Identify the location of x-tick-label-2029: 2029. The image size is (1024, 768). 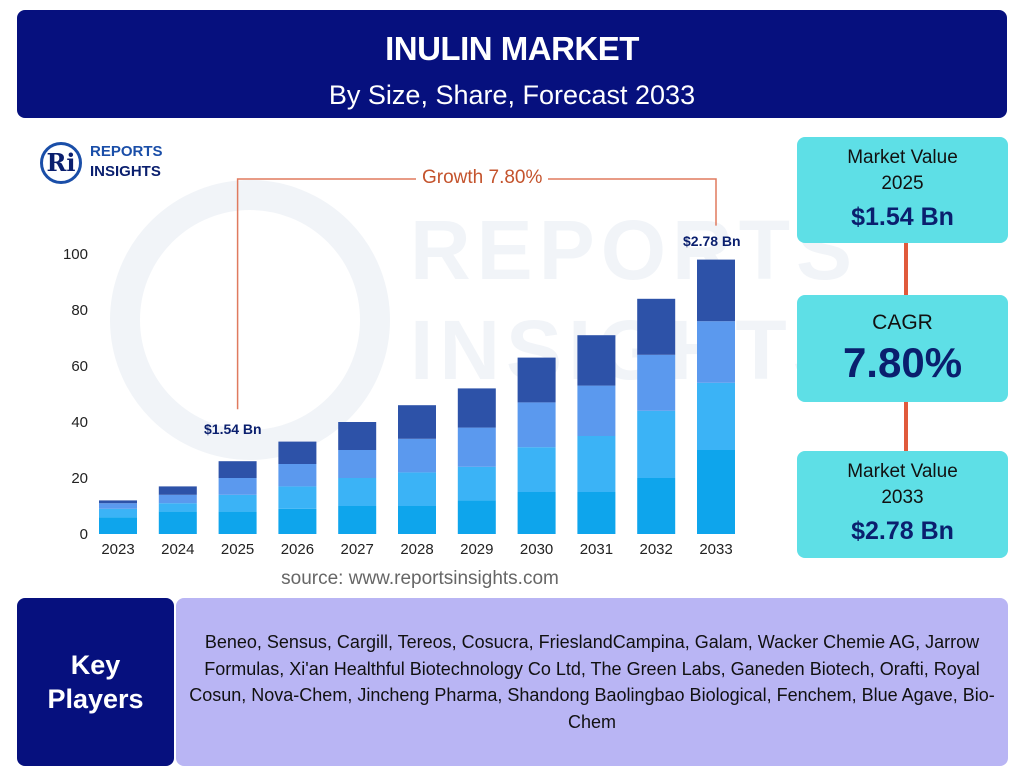
(476, 549).